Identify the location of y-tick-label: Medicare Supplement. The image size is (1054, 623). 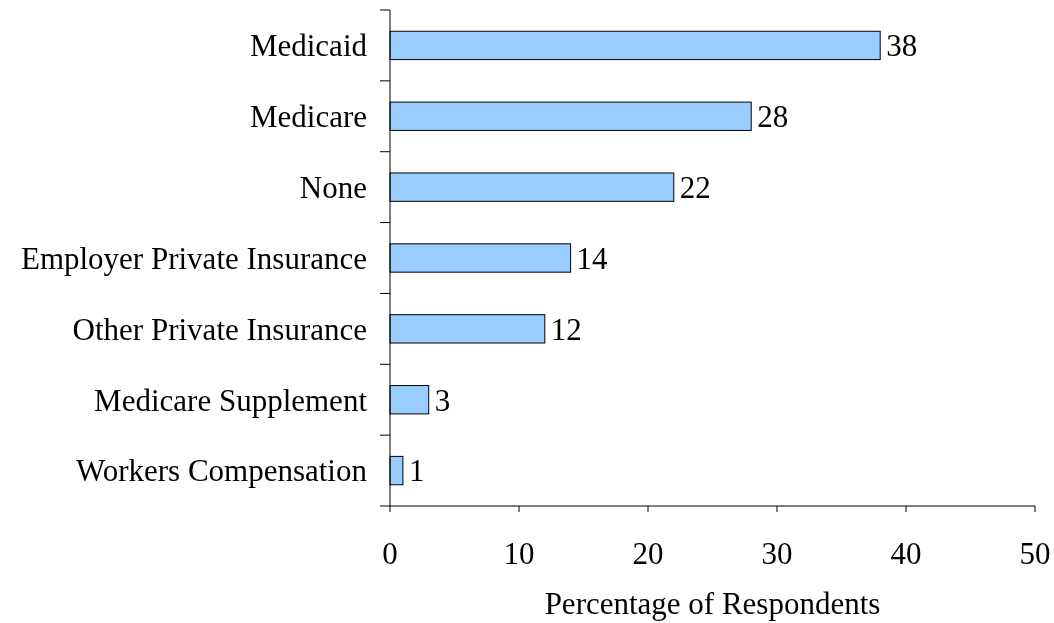
(231, 400).